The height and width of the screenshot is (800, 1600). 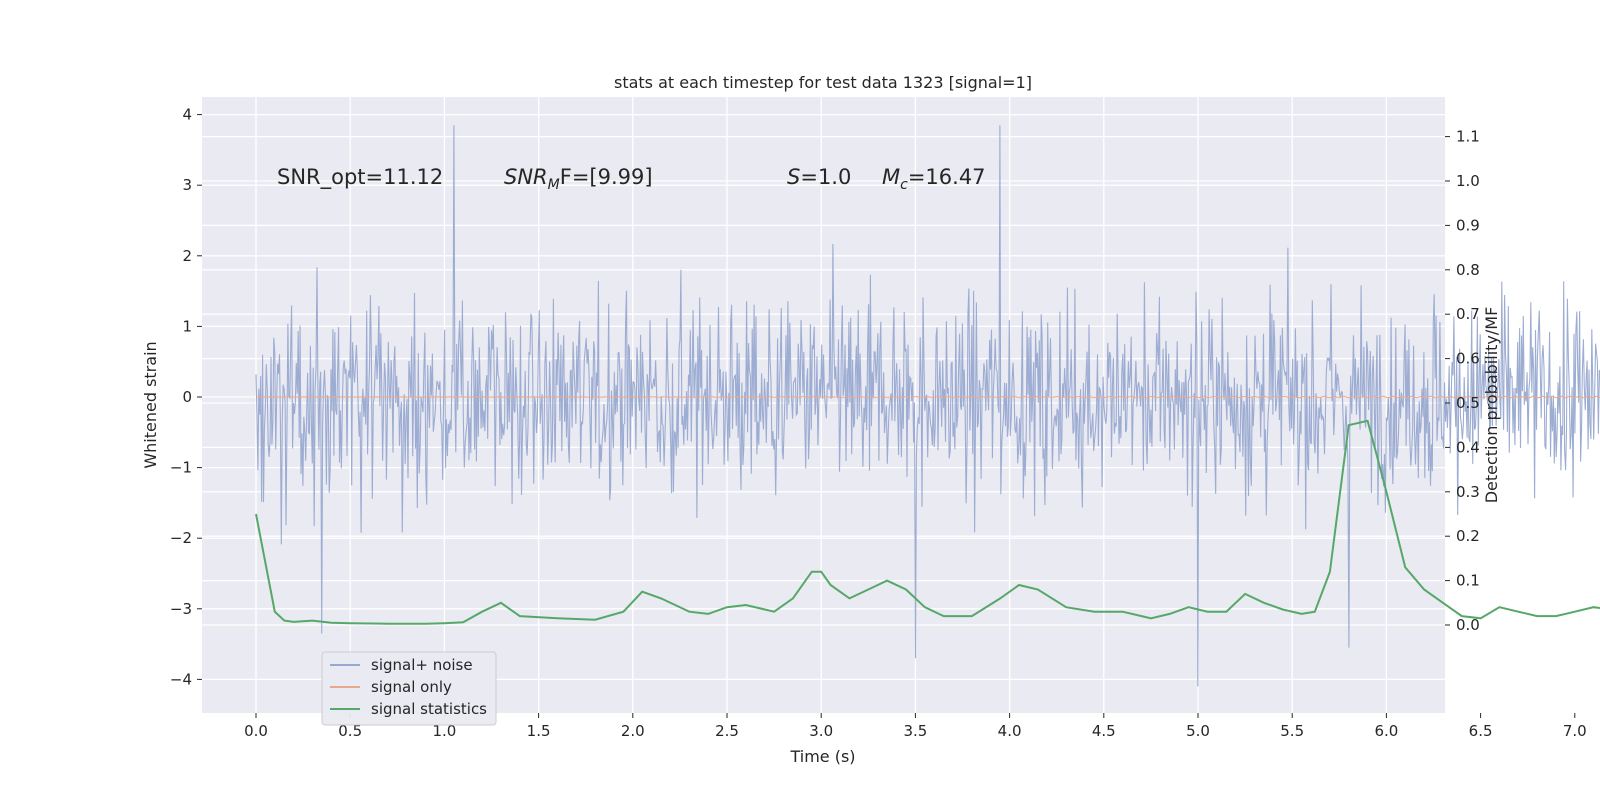 What do you see at coordinates (1468, 447) in the screenshot?
I see `y-right-tick-label: 0.4` at bounding box center [1468, 447].